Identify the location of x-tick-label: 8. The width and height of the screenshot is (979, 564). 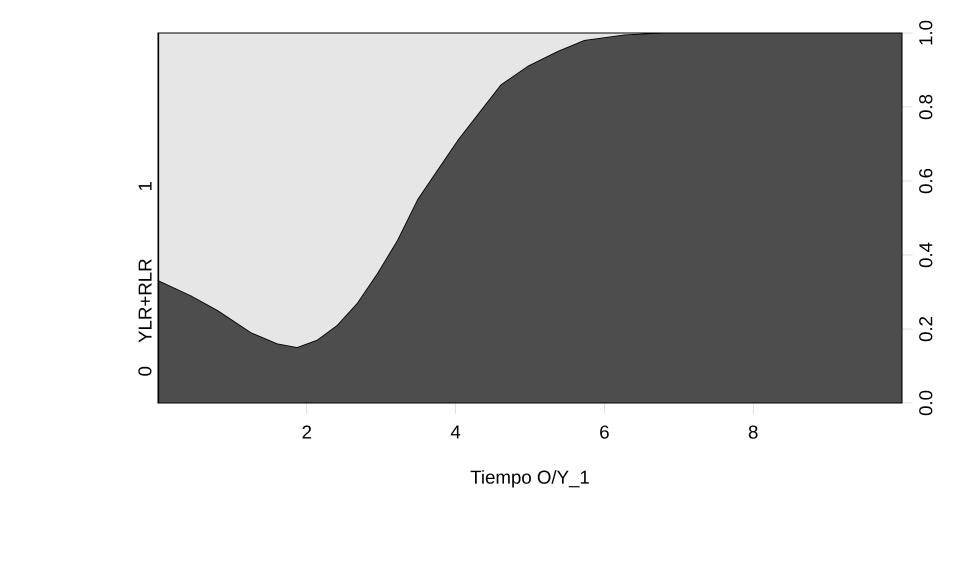
(753, 432).